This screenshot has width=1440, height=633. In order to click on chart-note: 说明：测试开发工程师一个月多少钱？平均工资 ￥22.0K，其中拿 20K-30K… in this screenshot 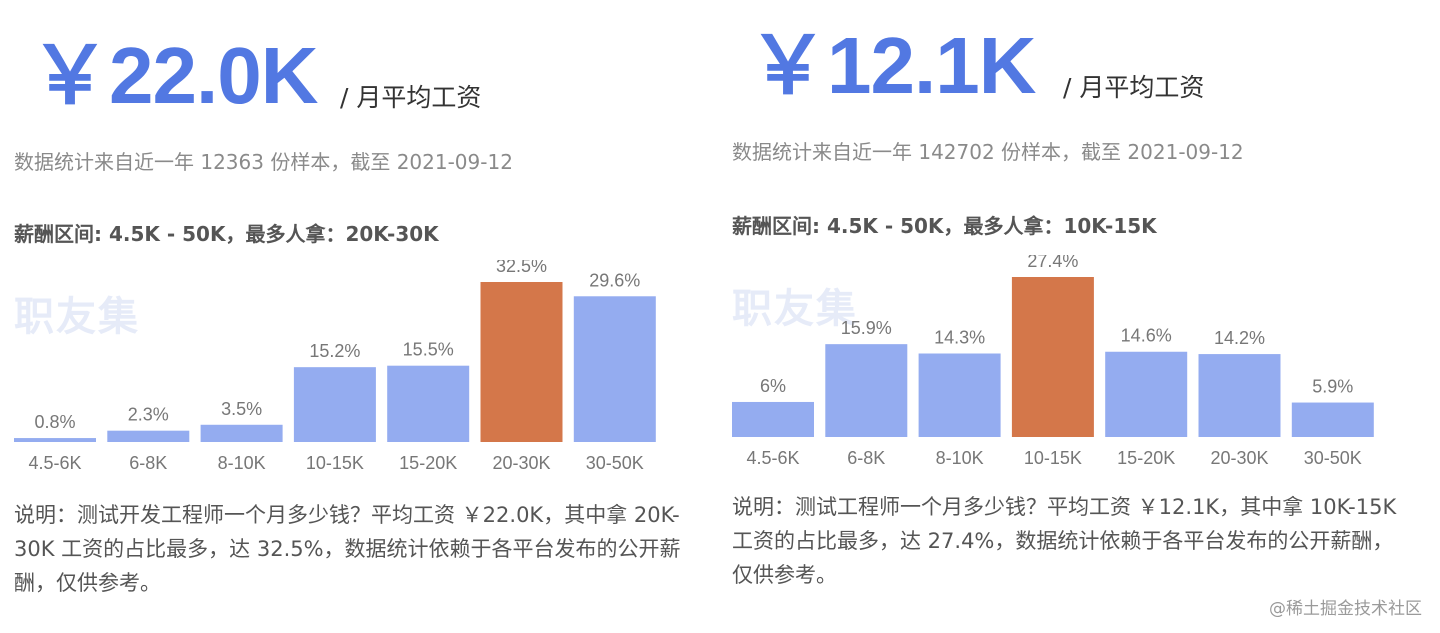, I will do `click(347, 549)`.